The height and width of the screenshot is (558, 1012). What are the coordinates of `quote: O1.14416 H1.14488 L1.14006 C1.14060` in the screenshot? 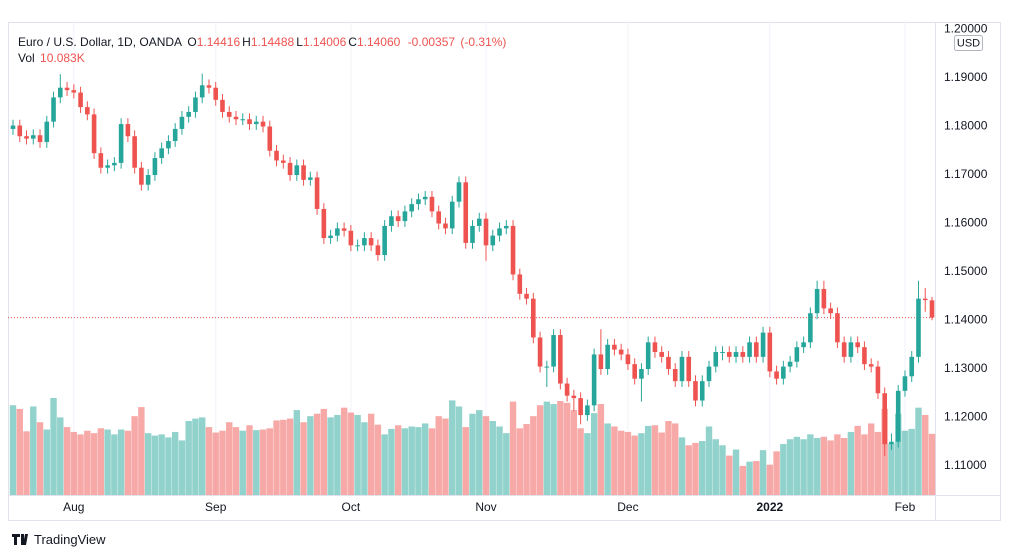 It's located at (294, 42).